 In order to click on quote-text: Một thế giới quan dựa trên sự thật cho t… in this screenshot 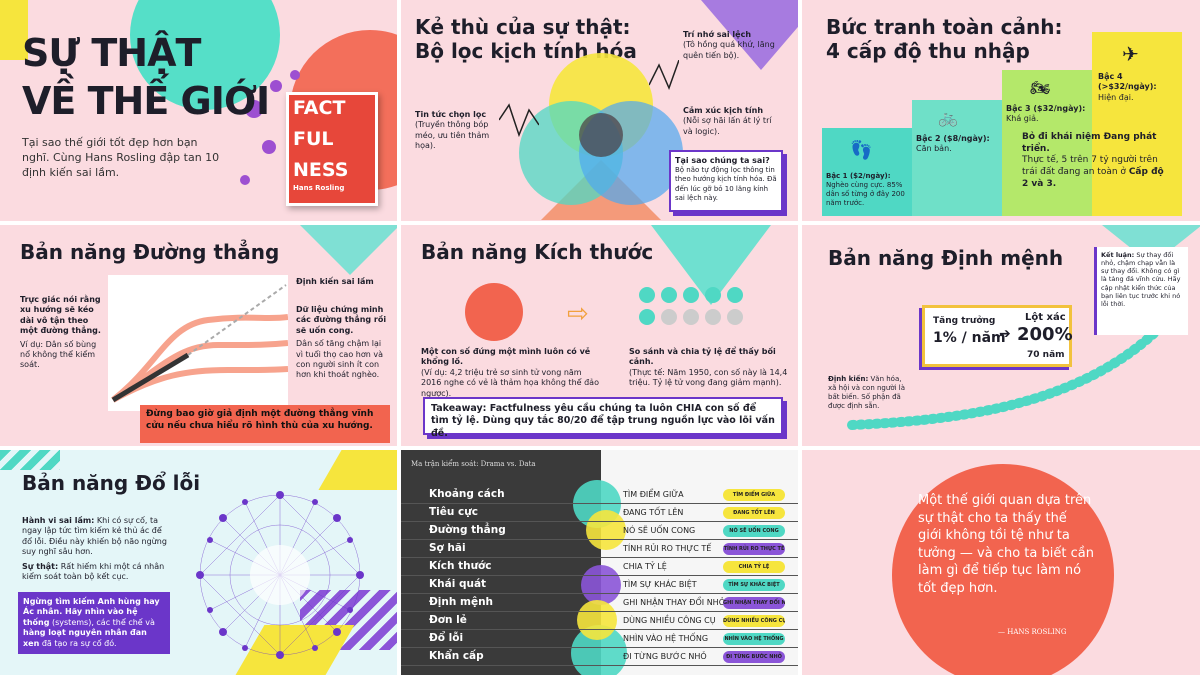, I will do `click(1006, 544)`.